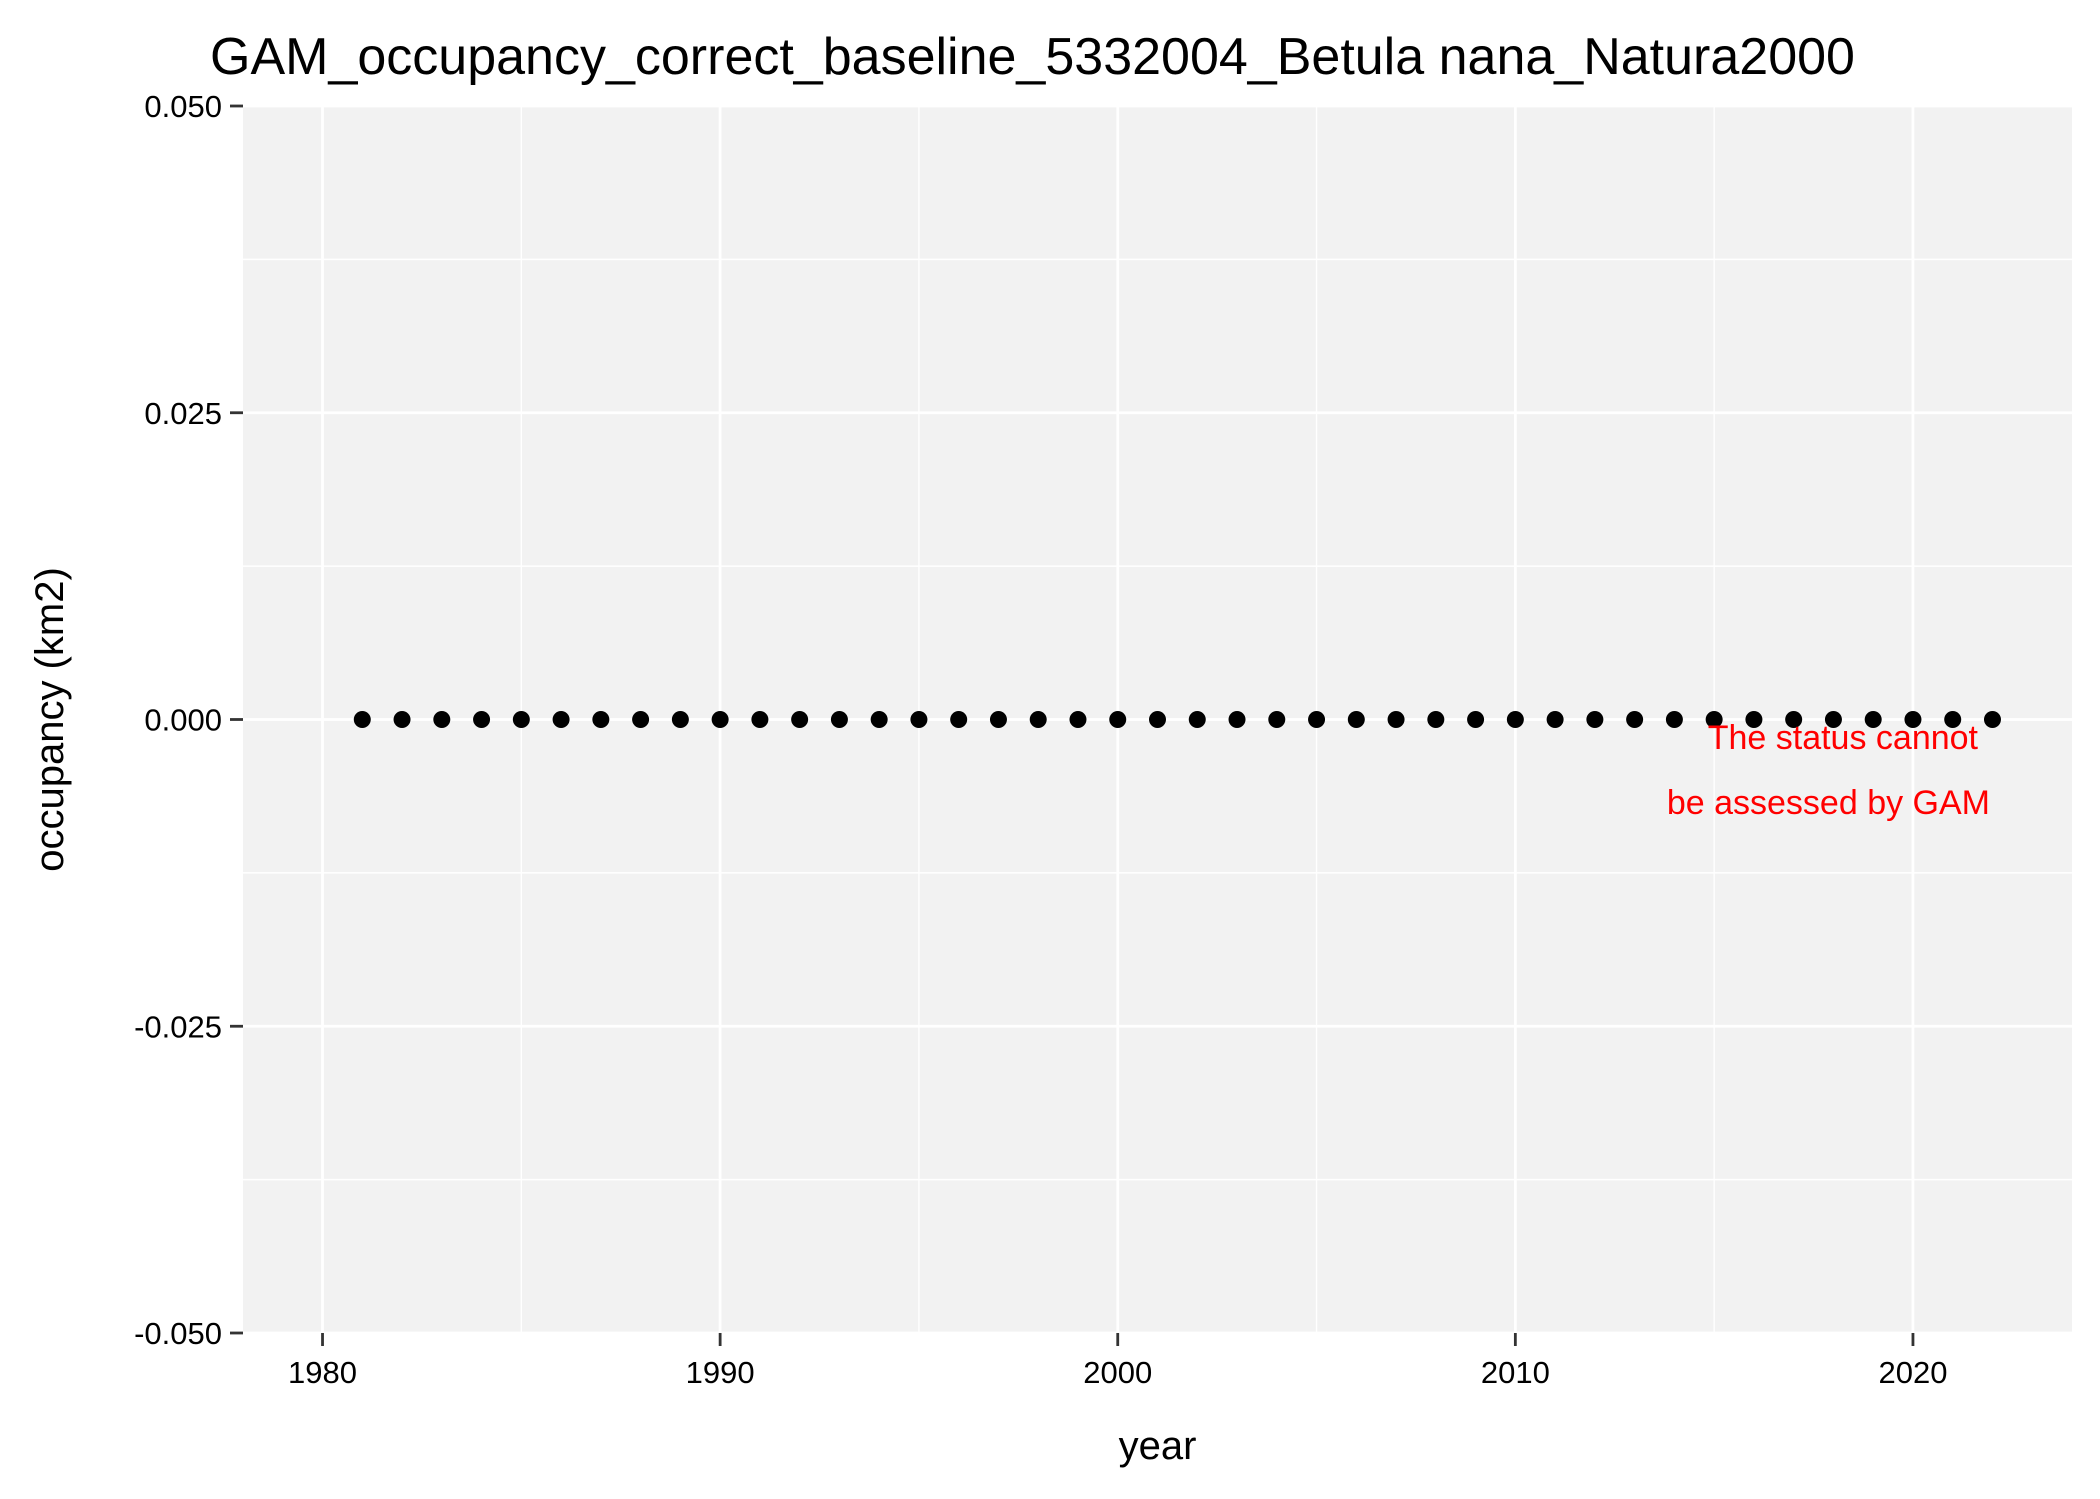 This screenshot has height=1499, width=2100. What do you see at coordinates (1843, 738) in the screenshot?
I see `annotation-line-1: The status cannot` at bounding box center [1843, 738].